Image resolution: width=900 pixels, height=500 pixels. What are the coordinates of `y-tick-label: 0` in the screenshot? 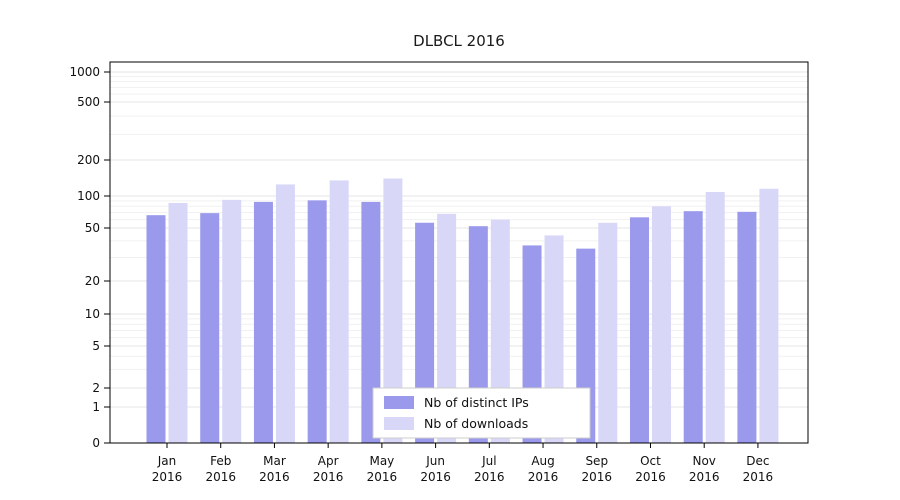 It's located at (96, 443).